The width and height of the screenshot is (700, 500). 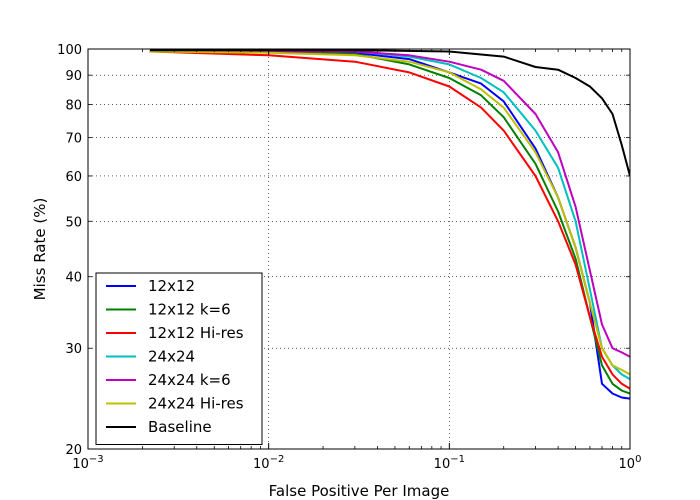 What do you see at coordinates (87, 463) in the screenshot?
I see `x-tick-label: 10⁻³` at bounding box center [87, 463].